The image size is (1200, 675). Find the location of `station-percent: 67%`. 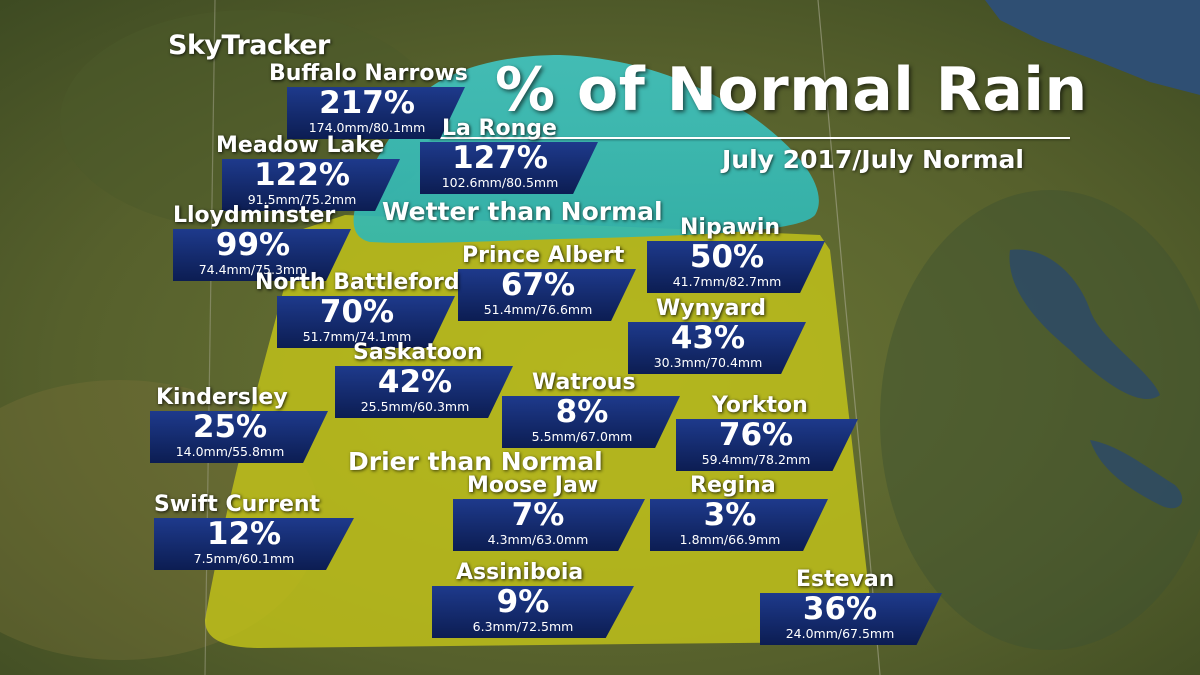

station-percent: 67% is located at coordinates (538, 285).